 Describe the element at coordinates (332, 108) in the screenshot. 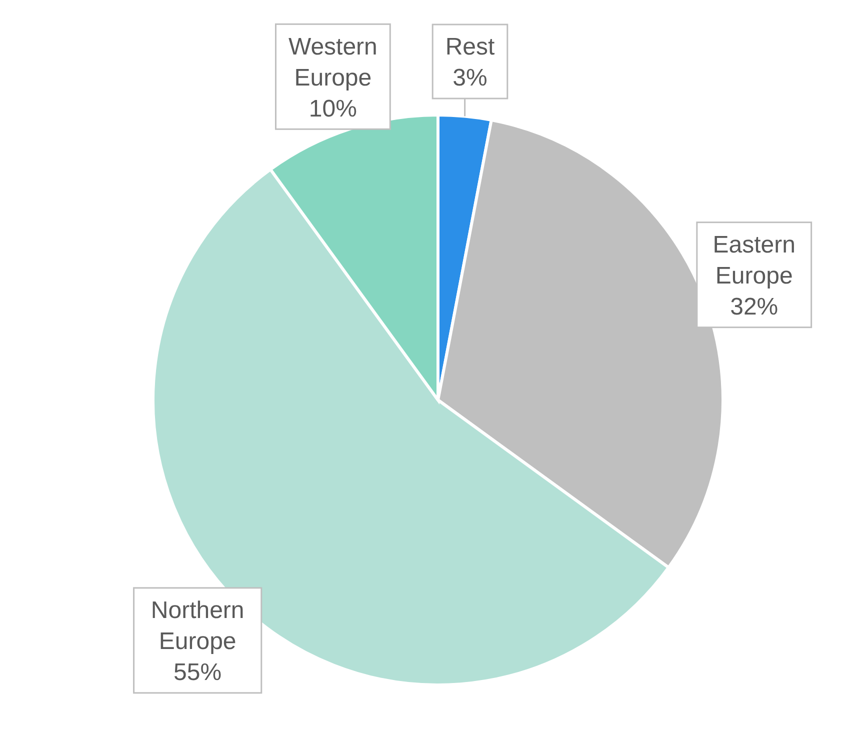

I see `data-label: 10%` at that location.